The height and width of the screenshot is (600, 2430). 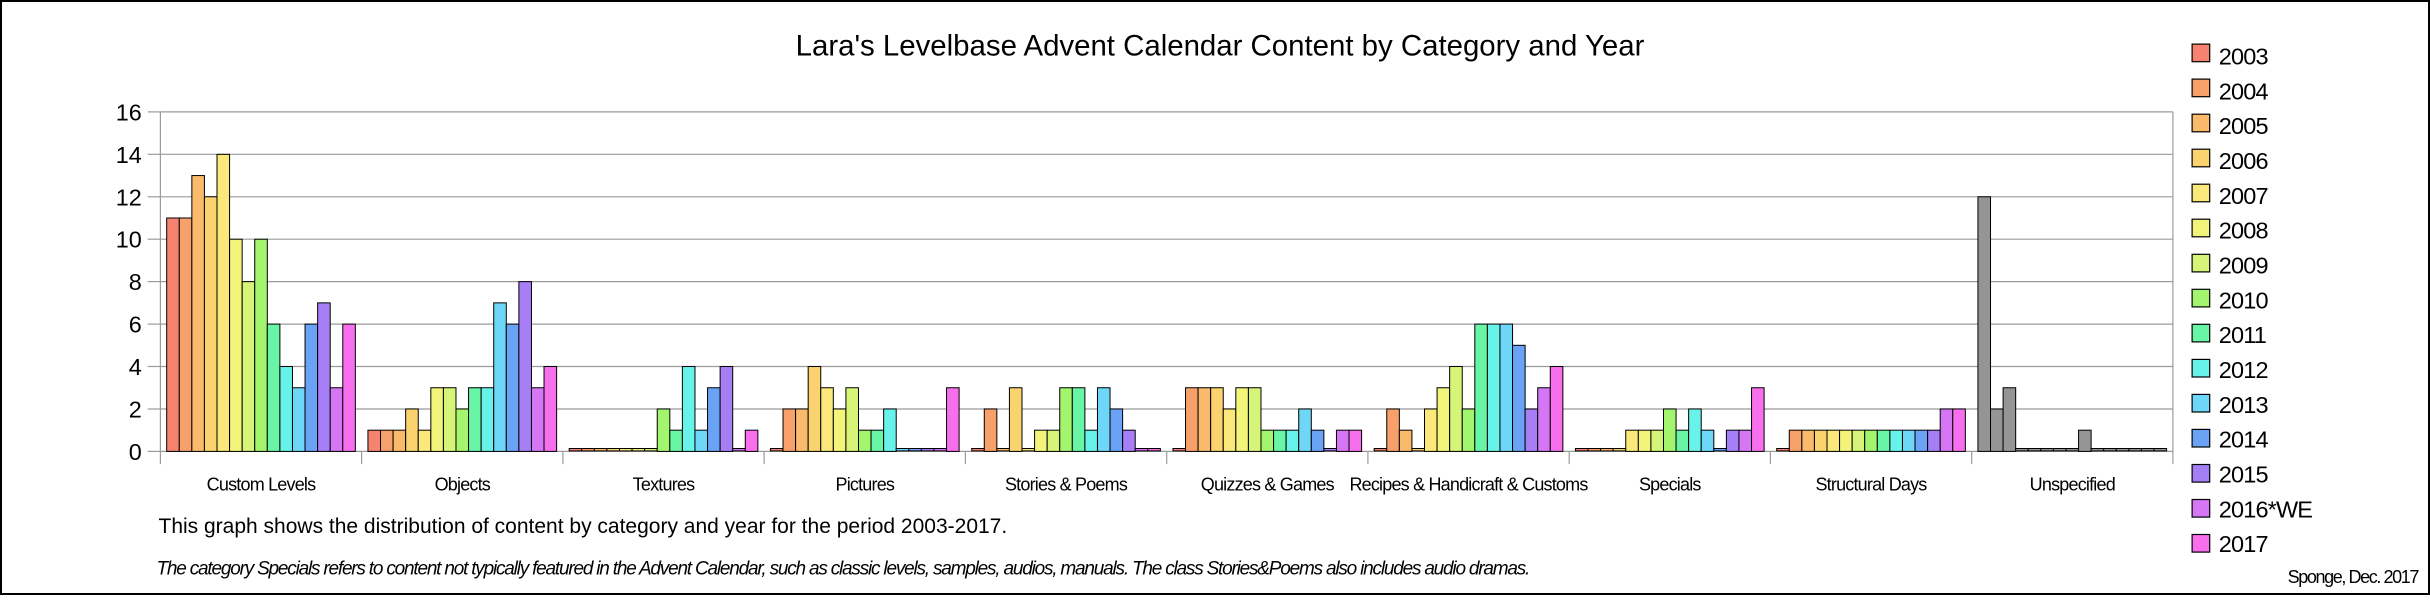 I want to click on svg-text: Structural Days, so click(x=1871, y=484).